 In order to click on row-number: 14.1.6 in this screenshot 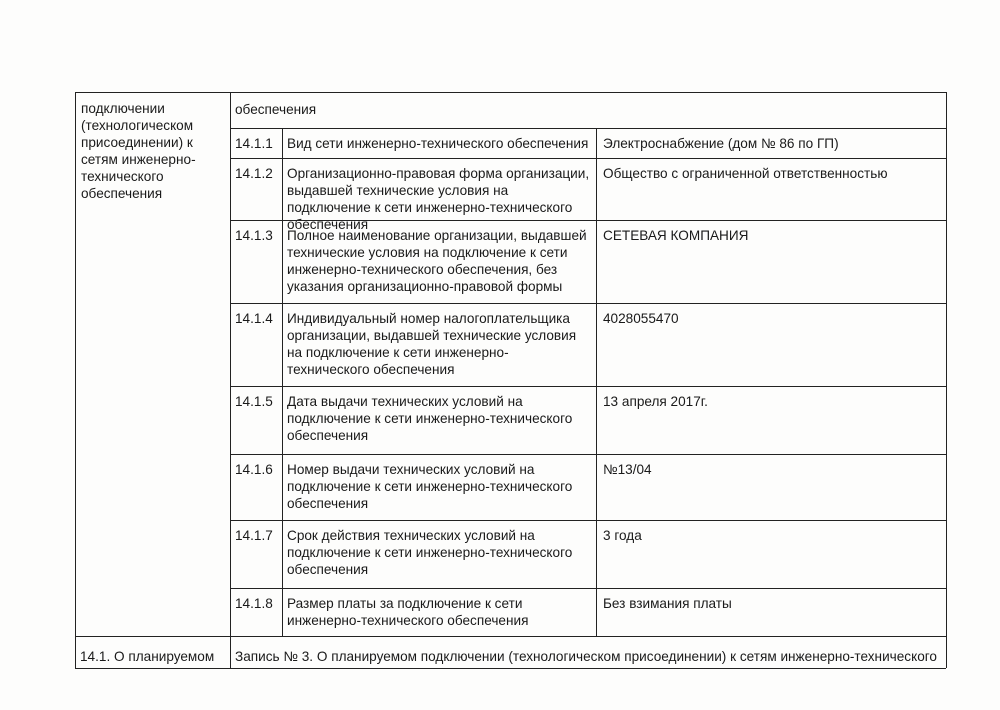, I will do `click(254, 469)`.